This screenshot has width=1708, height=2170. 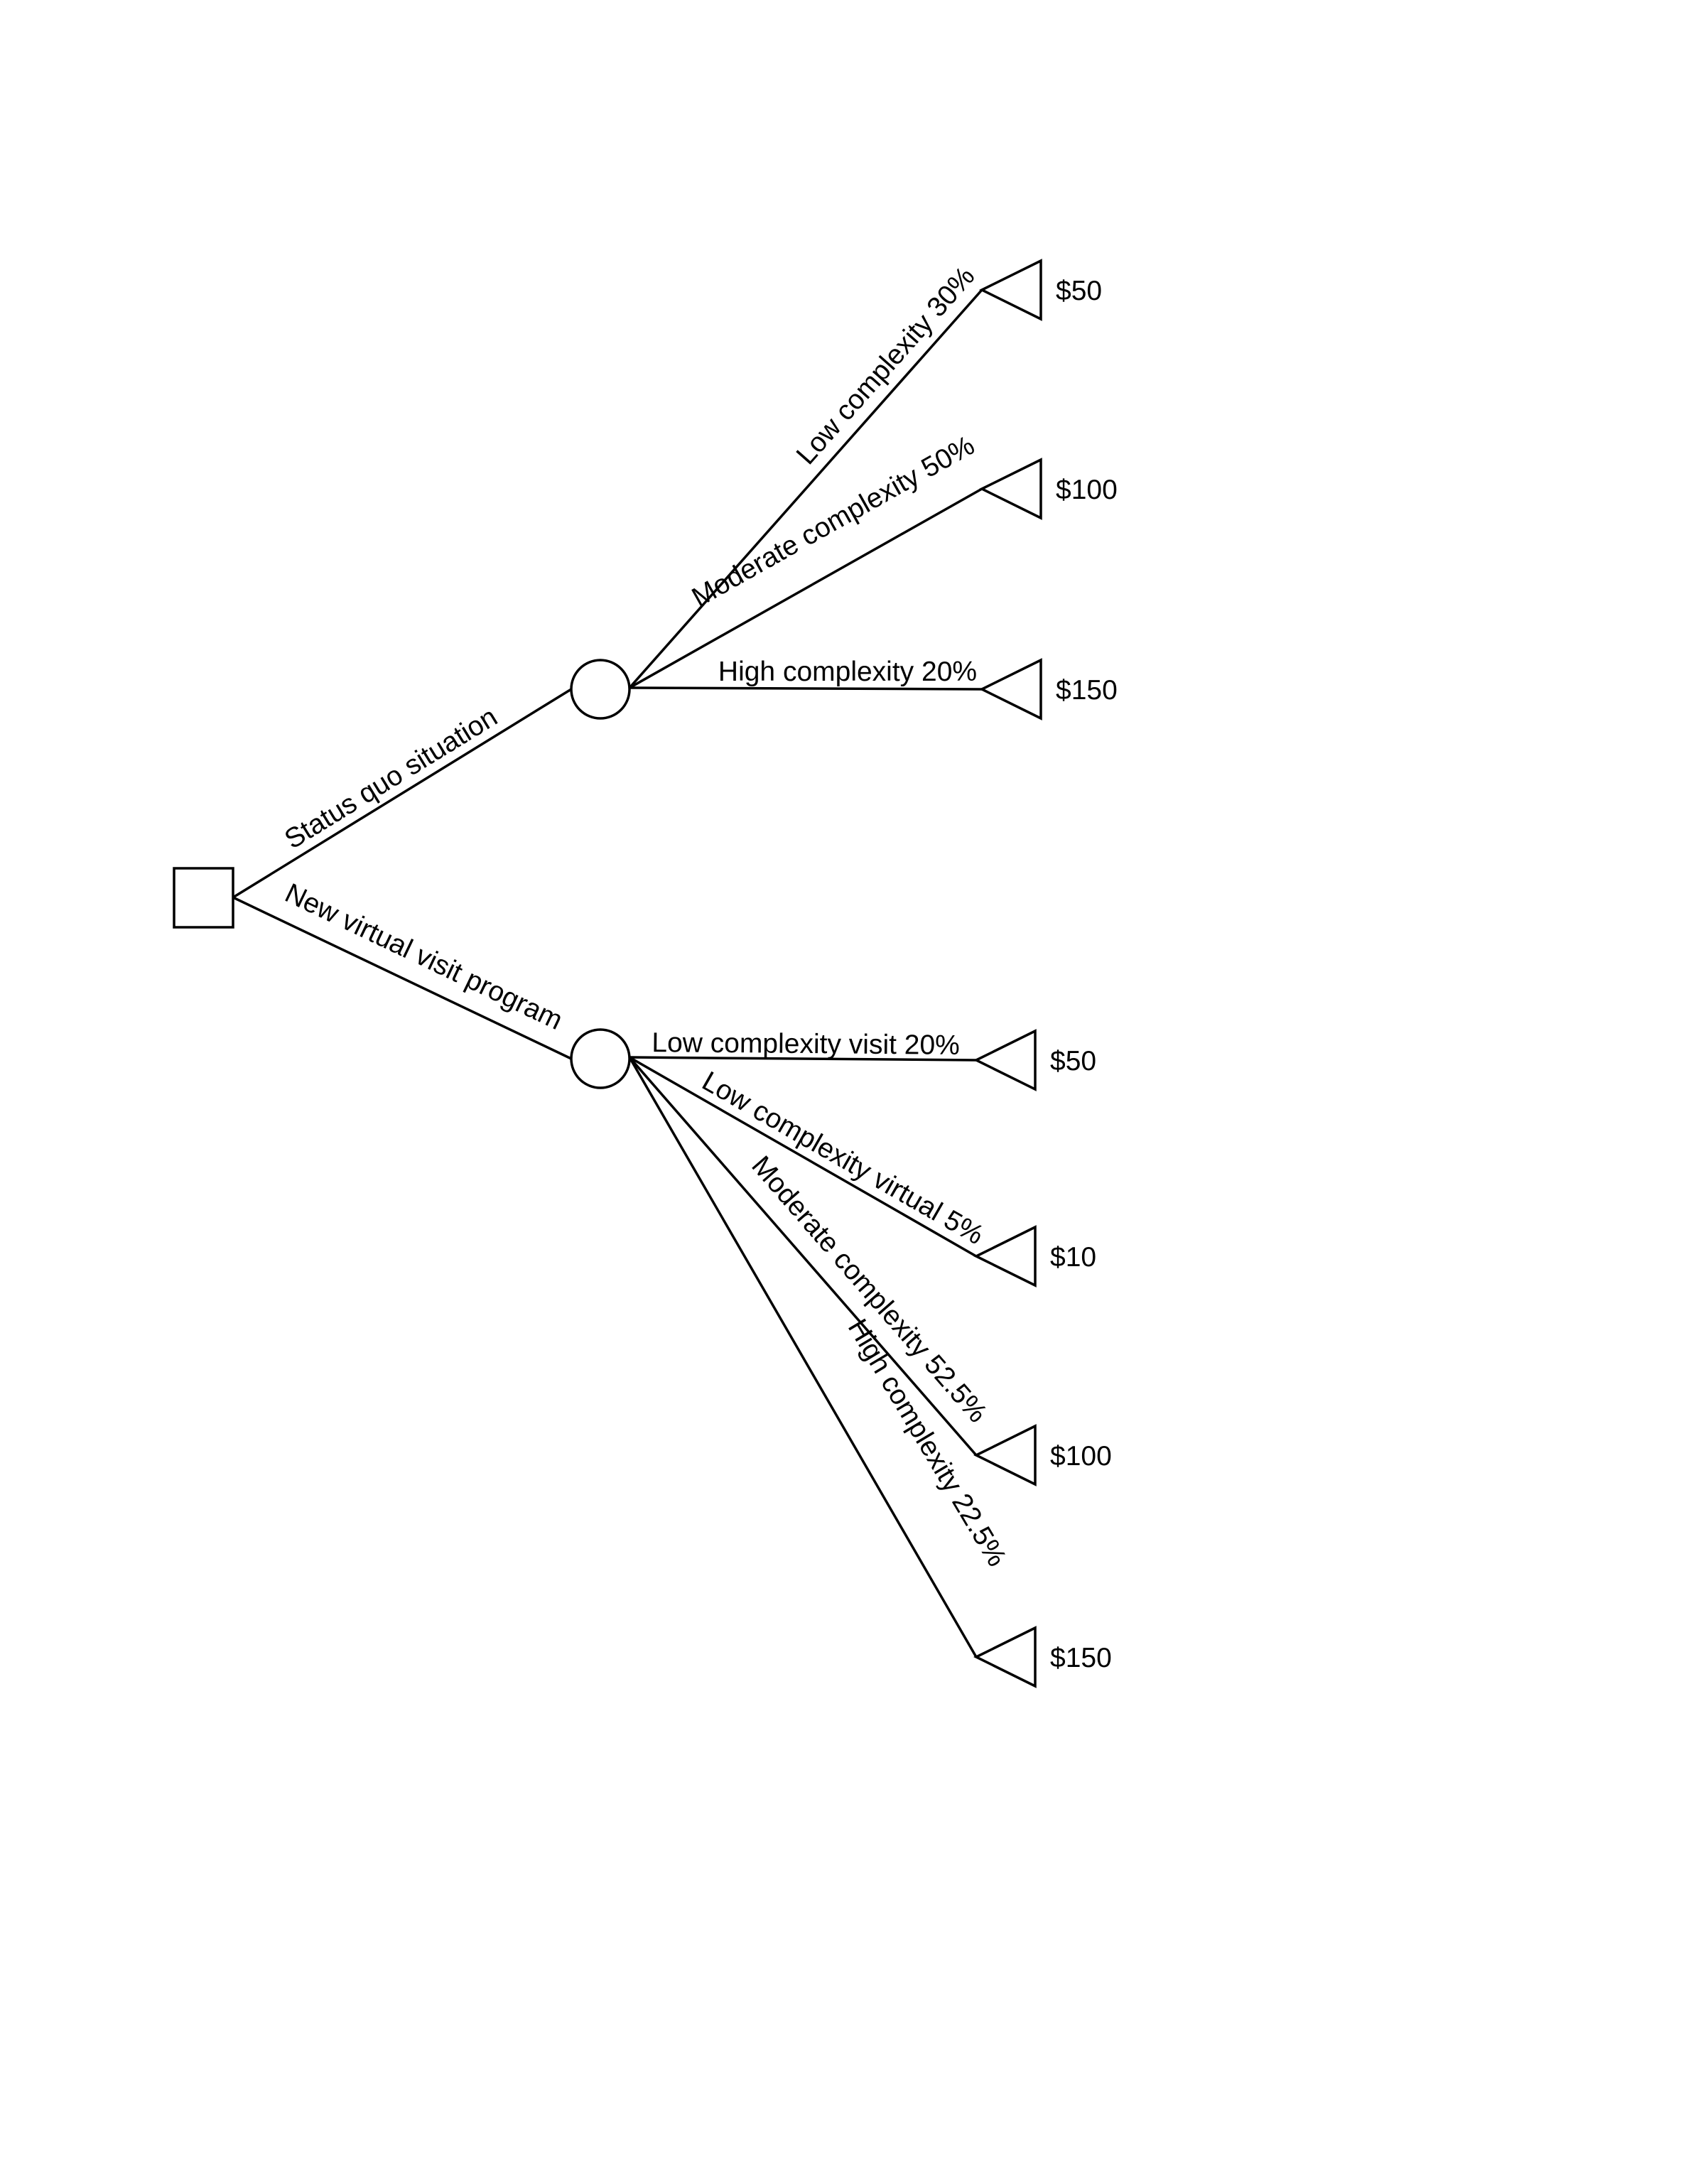 I want to click on terminal-node-np-low-visit, so click(x=1005, y=1060).